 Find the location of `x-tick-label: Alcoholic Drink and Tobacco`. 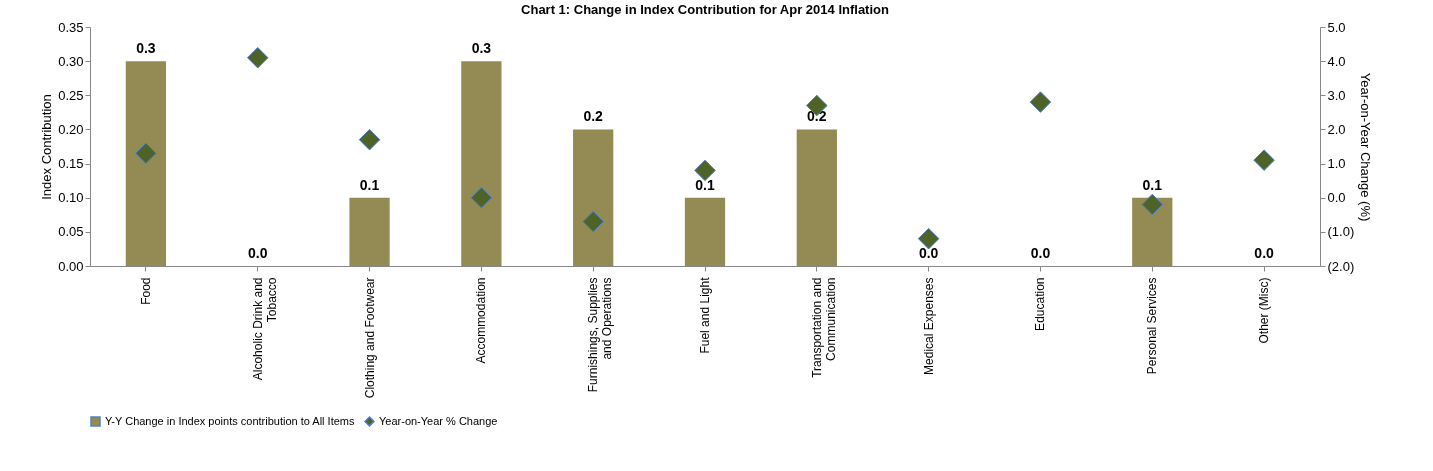

x-tick-label: Alcoholic Drink and Tobacco is located at coordinates (264, 329).